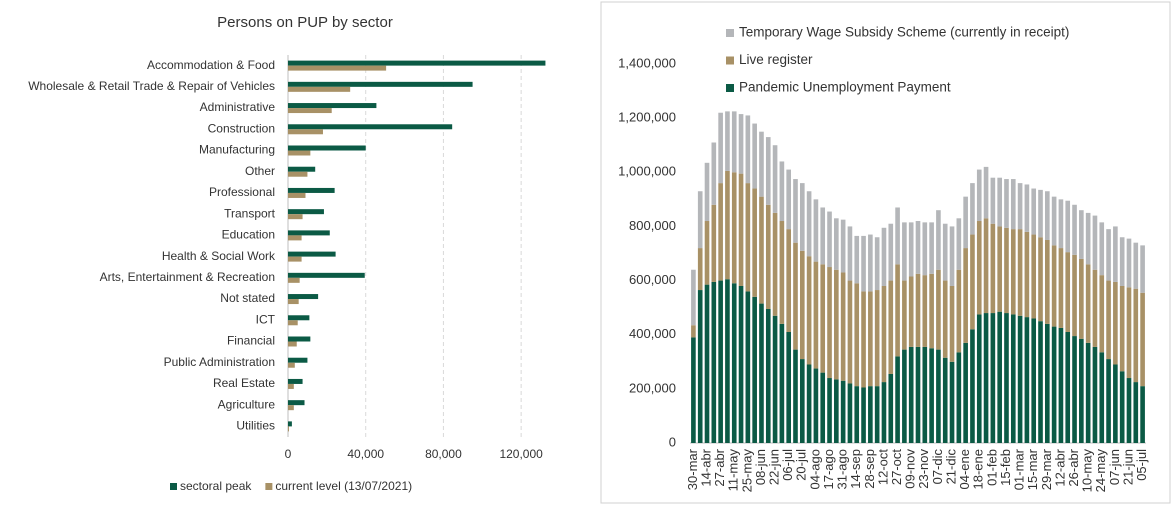 The height and width of the screenshot is (505, 1172). What do you see at coordinates (719, 467) in the screenshot?
I see `x-tick-label: 27-abr` at bounding box center [719, 467].